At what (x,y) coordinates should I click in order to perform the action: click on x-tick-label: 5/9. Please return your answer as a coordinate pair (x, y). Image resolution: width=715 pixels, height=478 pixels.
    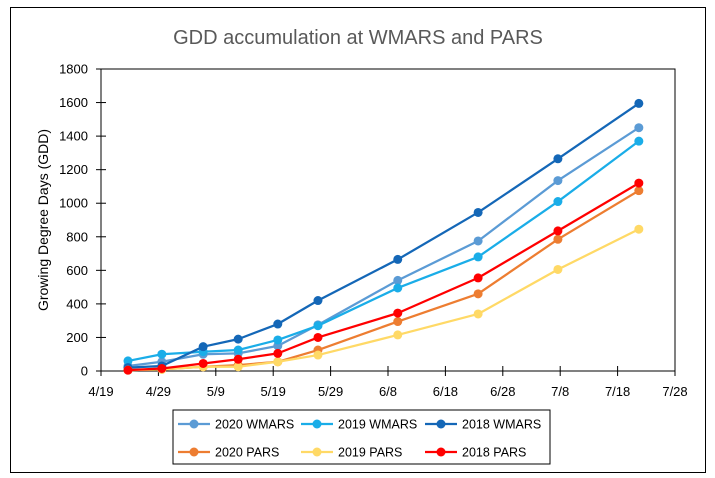
    Looking at the image, I should click on (216, 391).